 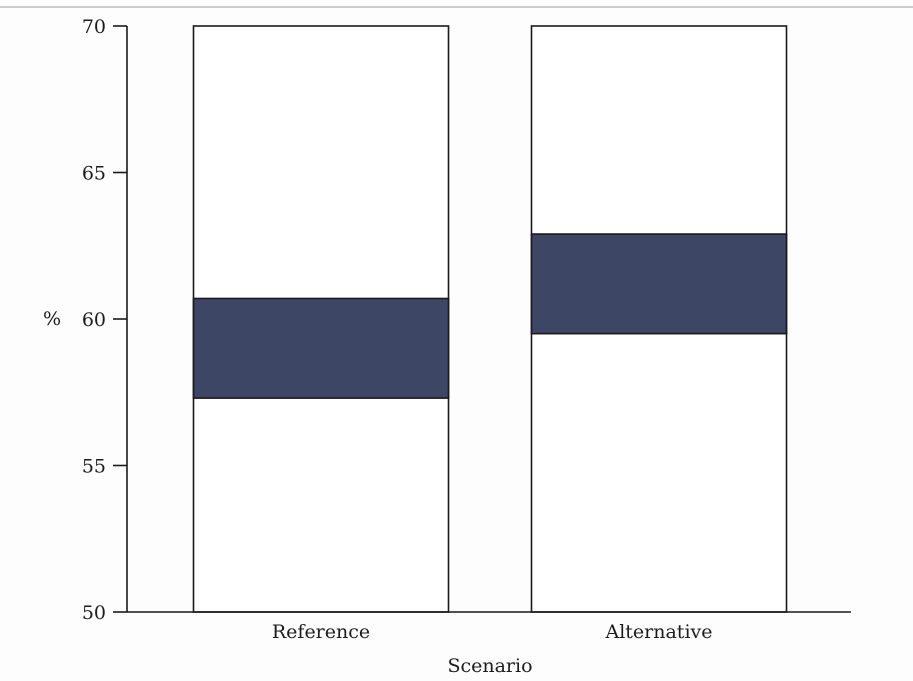 What do you see at coordinates (94, 320) in the screenshot?
I see `y-tick-label-60: 60` at bounding box center [94, 320].